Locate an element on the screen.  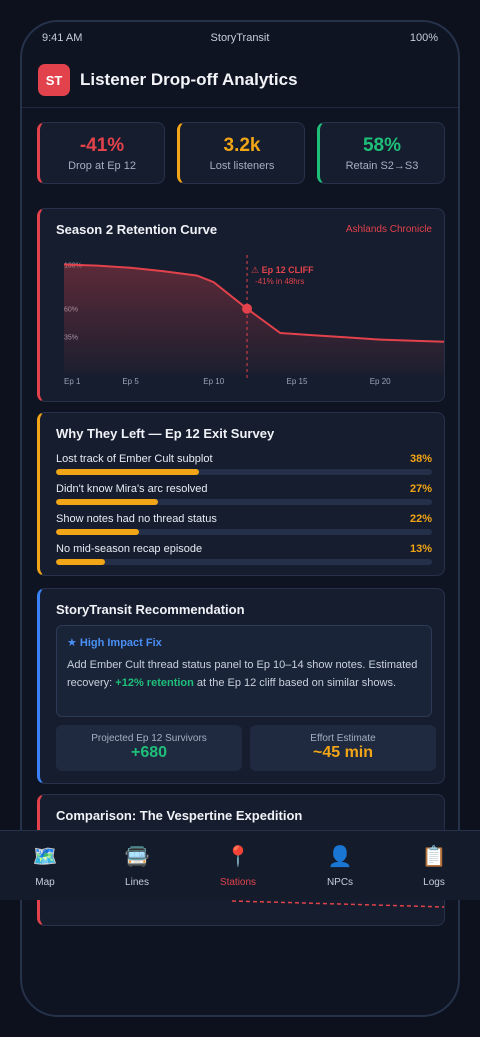
comparison-title: Comparison: The Vespertine Expedition is located at coordinates (179, 815).